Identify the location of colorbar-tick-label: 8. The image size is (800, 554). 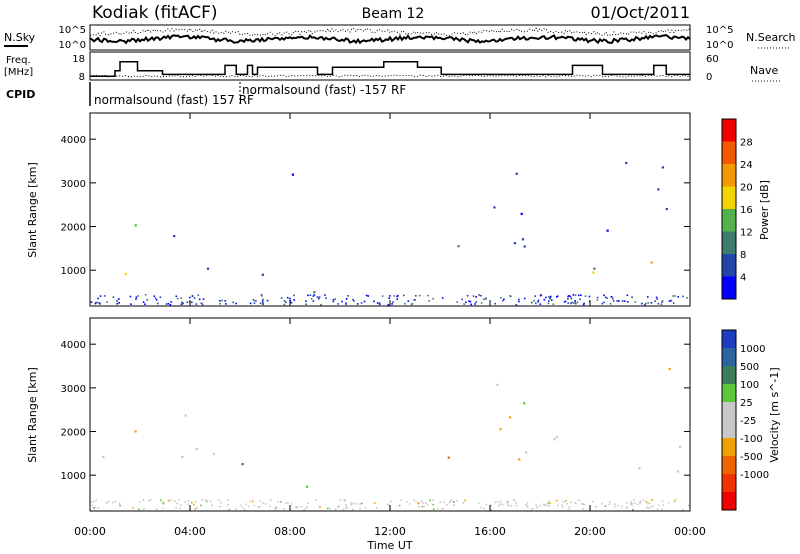
(743, 255).